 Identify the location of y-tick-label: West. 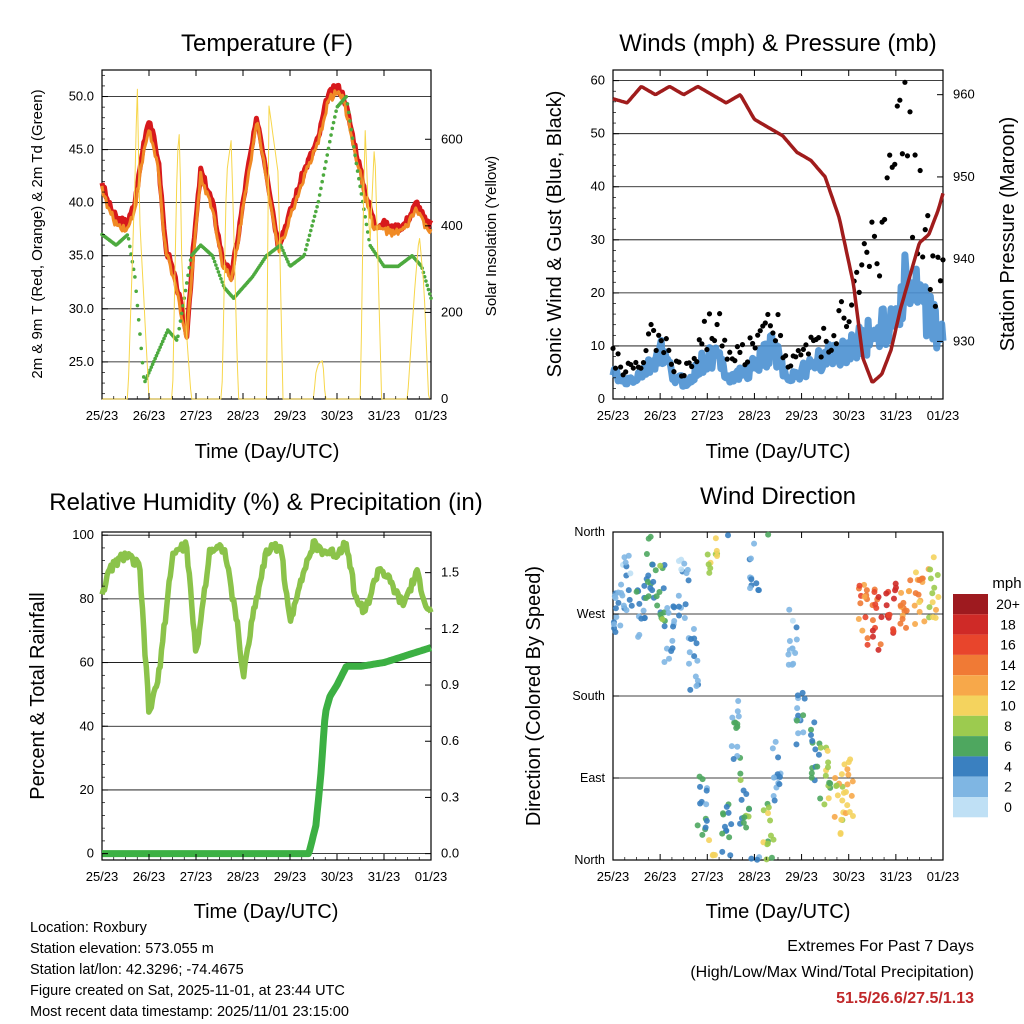
(591, 614).